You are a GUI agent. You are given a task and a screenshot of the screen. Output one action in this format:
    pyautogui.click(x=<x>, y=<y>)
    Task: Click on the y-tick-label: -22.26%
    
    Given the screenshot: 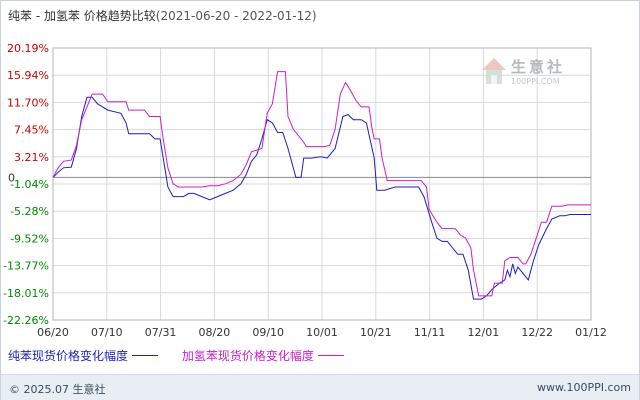 What is the action you would take?
    pyautogui.click(x=26, y=320)
    